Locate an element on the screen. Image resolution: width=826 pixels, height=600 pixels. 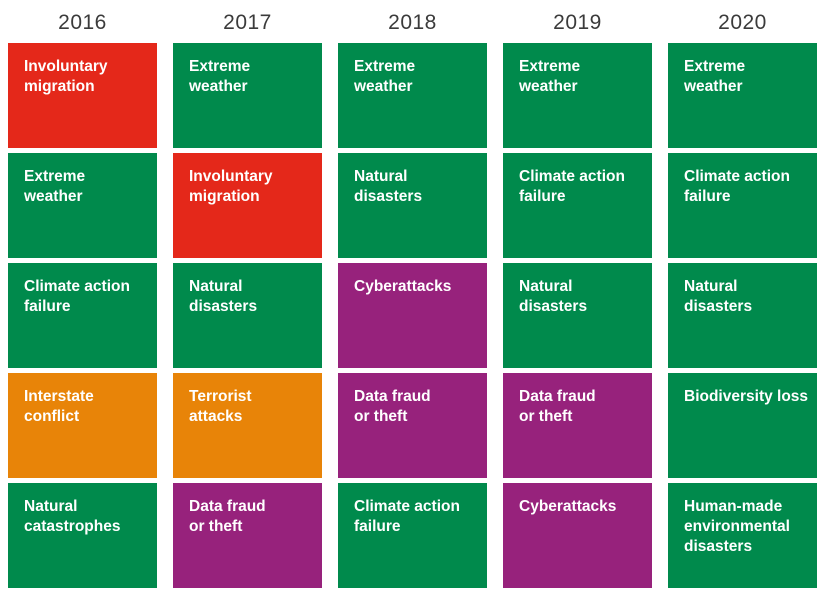
risk-tile-2020-rank4: Biodiversity loss is located at coordinates (742, 425).